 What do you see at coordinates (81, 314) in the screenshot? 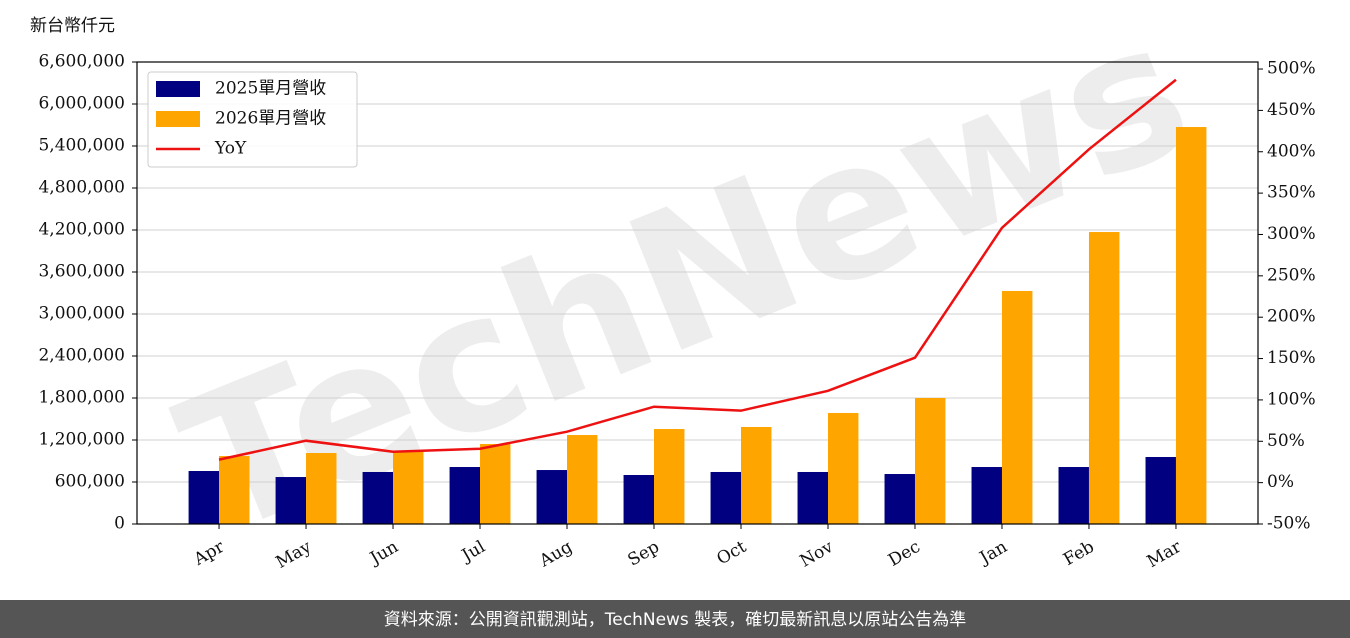
I see `y-tick-label: 3,000,000` at bounding box center [81, 314].